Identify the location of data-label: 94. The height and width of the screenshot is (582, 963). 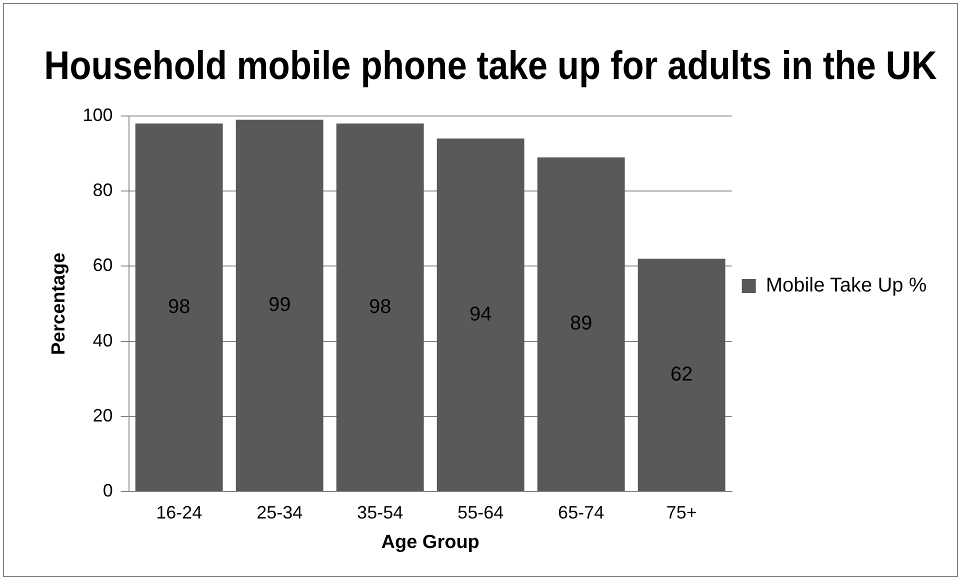
(480, 314).